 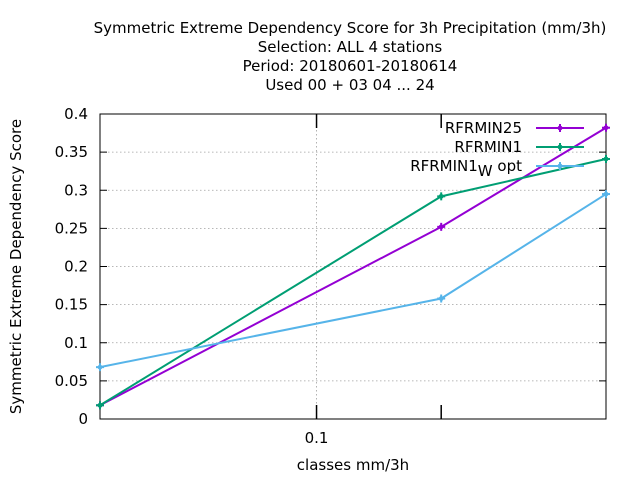 What do you see at coordinates (350, 47) in the screenshot?
I see `title-line-2: Selection: ALL 4 stations` at bounding box center [350, 47].